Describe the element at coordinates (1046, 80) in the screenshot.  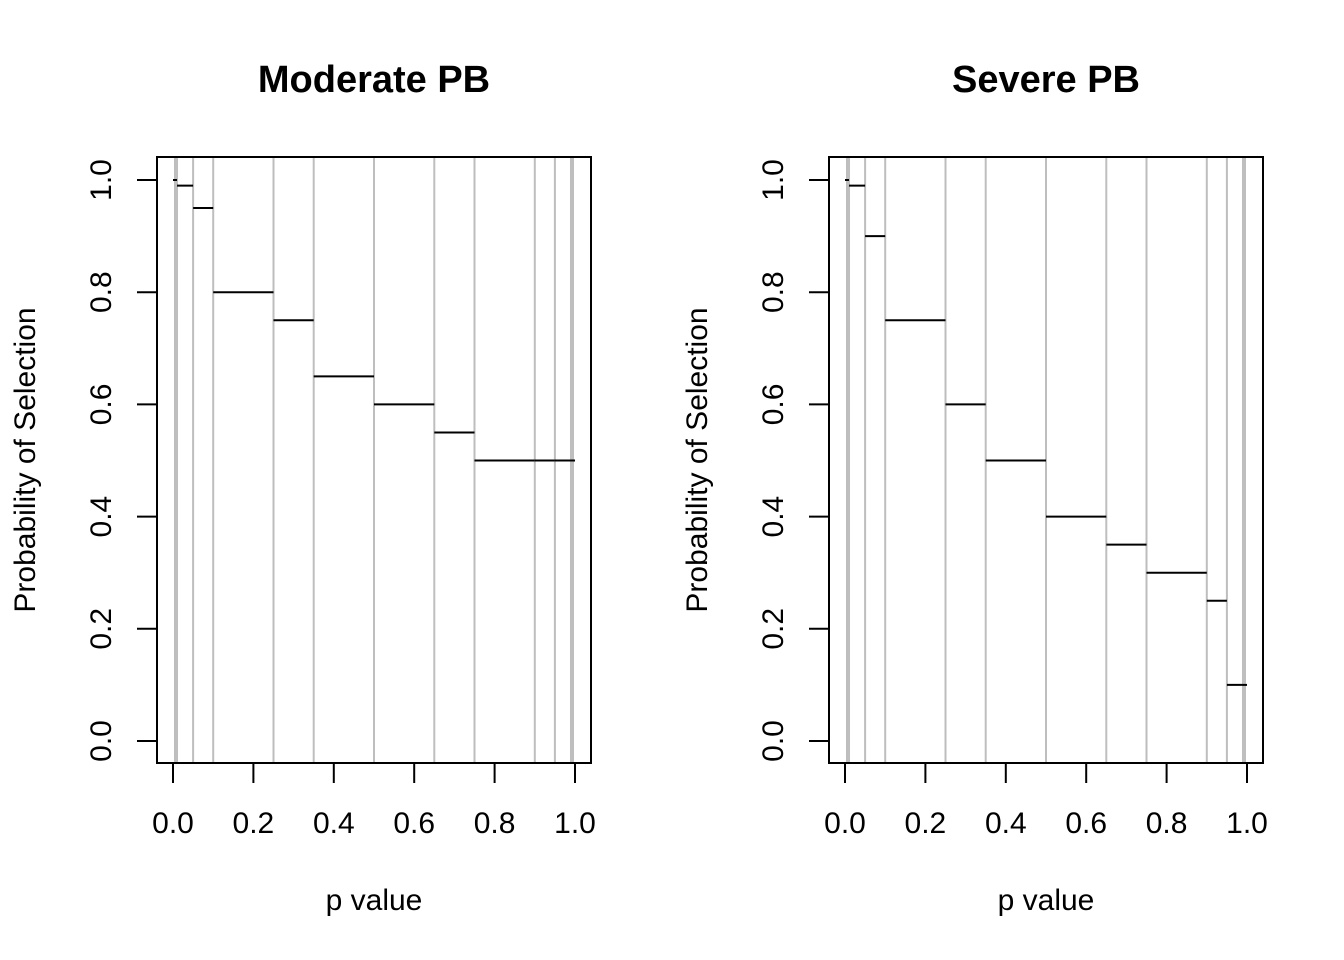
I see `panel-title: Severe PB` at that location.